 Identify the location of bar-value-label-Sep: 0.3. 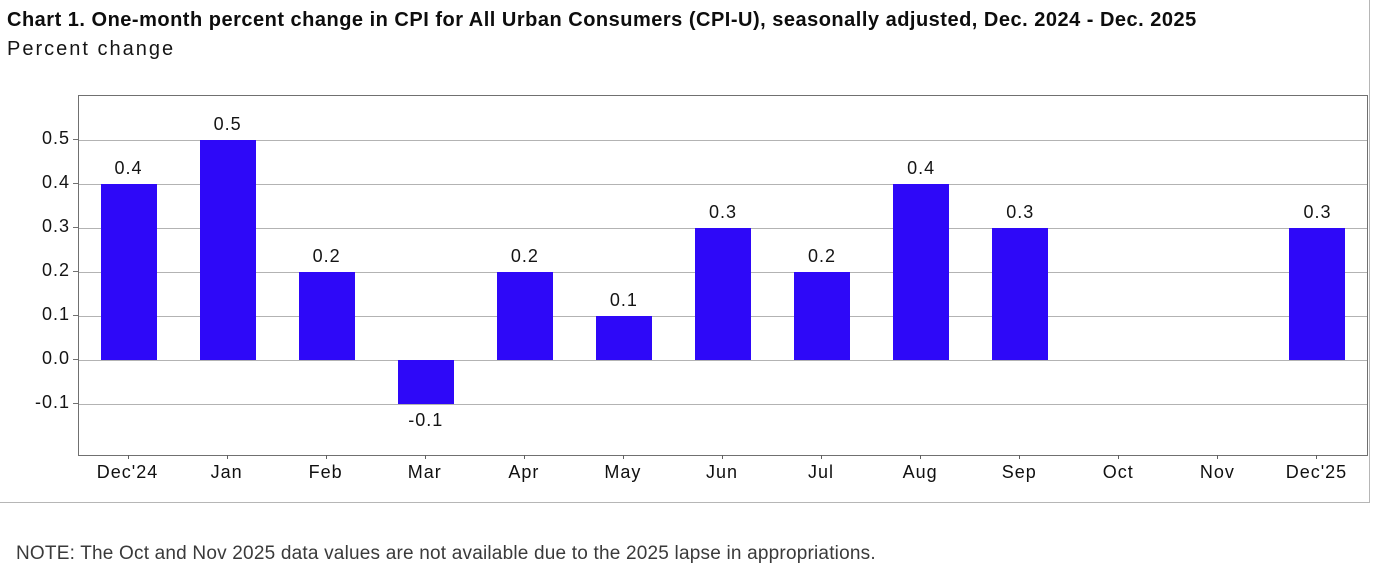
(1020, 212).